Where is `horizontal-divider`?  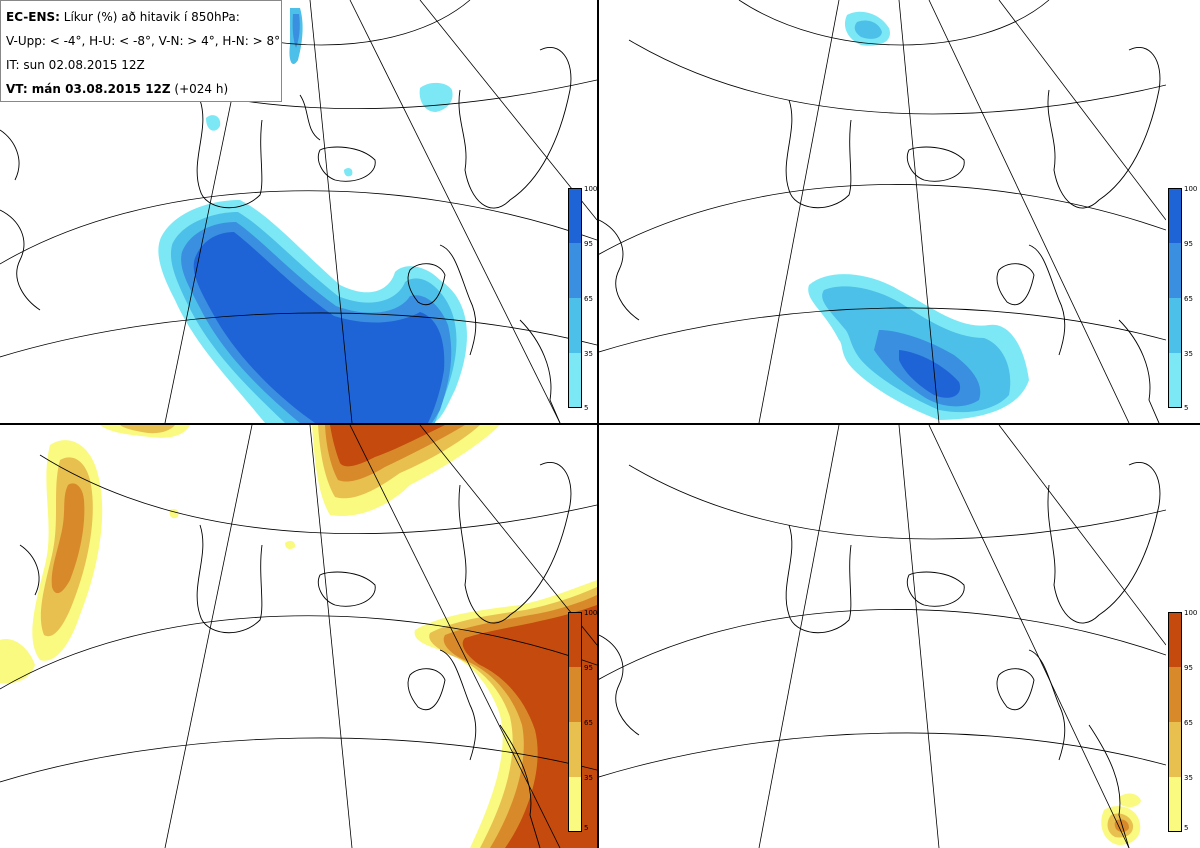
horizontal-divider is located at coordinates (600, 424).